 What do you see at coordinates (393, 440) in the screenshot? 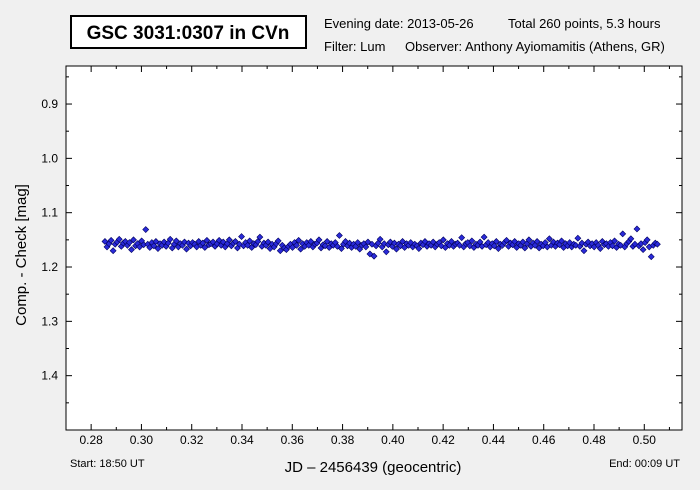
I see `x-tick-label: 0.40` at bounding box center [393, 440].